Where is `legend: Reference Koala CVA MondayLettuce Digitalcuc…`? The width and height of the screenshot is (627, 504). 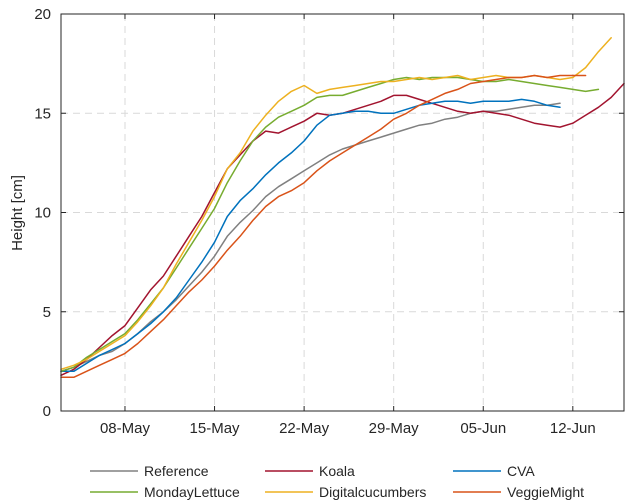 legend: Reference Koala CVA MondayLettuce Digitalcuc… is located at coordinates (337, 481).